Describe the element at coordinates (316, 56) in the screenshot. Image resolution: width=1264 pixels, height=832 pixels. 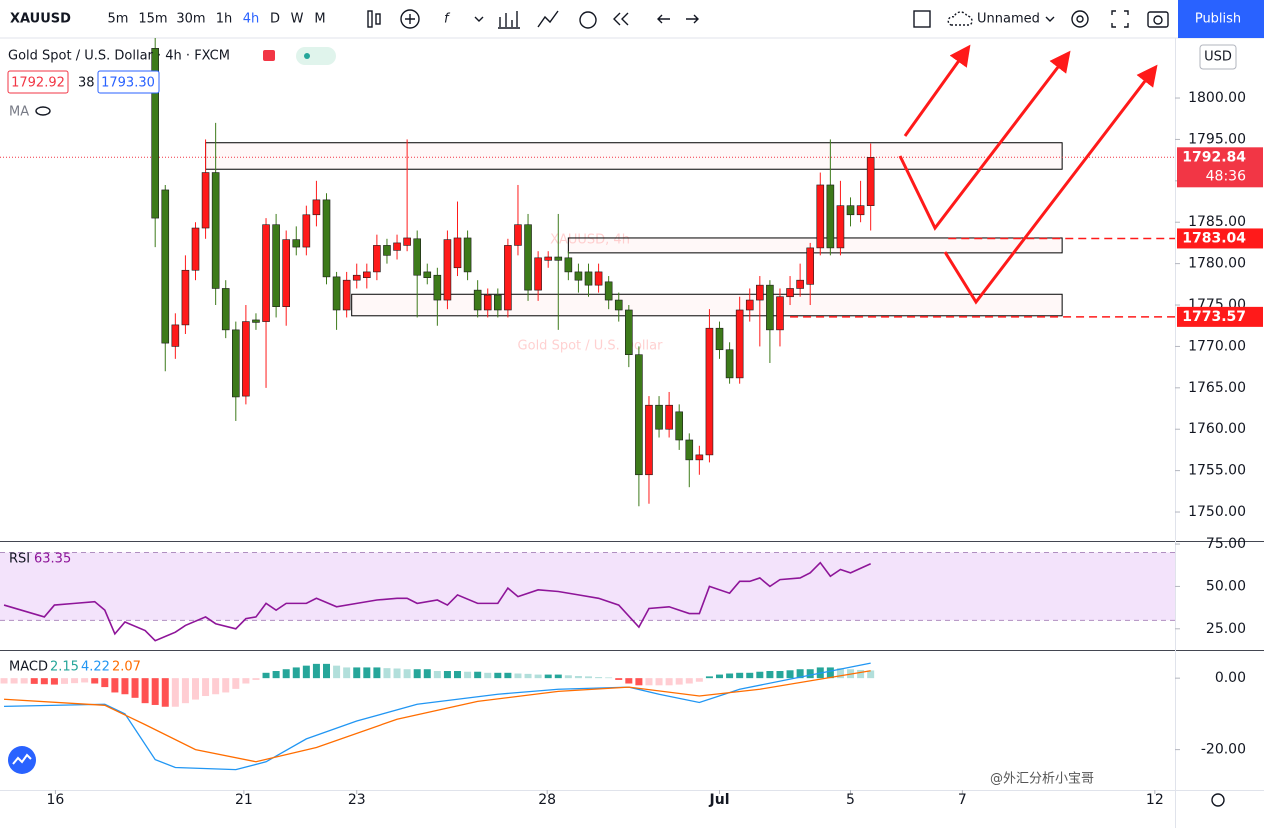
I see `status-pill` at that location.